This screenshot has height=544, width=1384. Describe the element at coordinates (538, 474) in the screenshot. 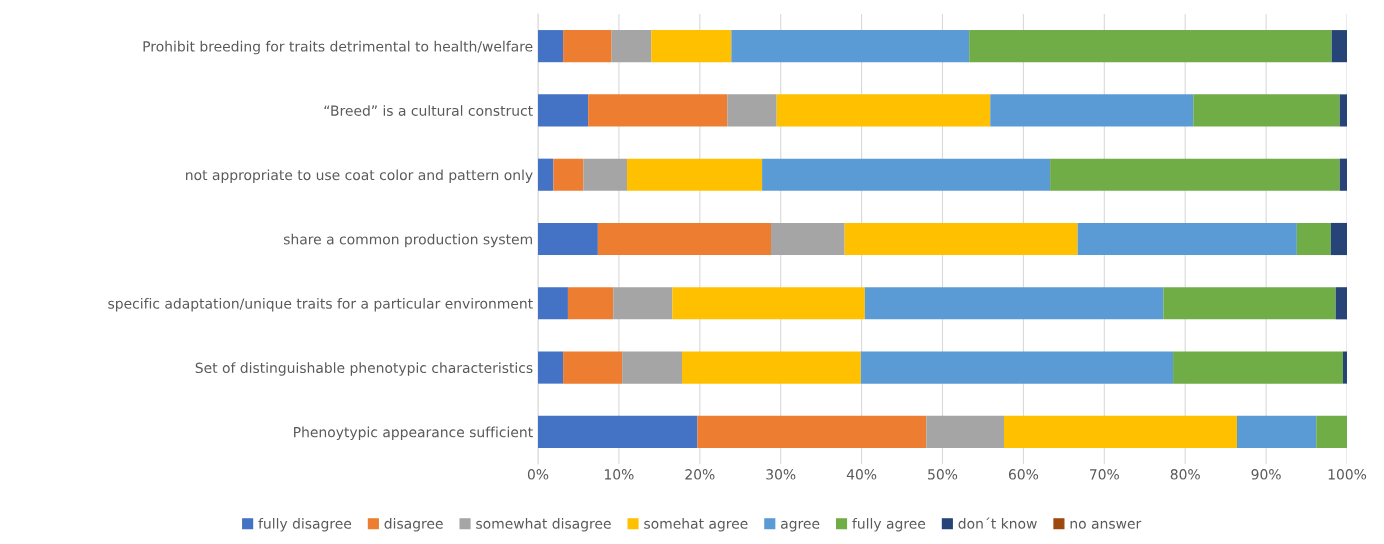

I see `x-tick-label: 0%` at that location.